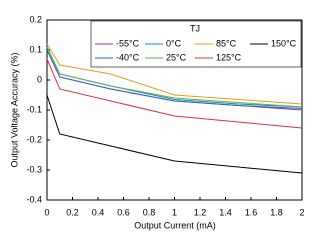 The width and height of the screenshot is (320, 243). I want to click on x-tick-label: 0.6, so click(123, 212).